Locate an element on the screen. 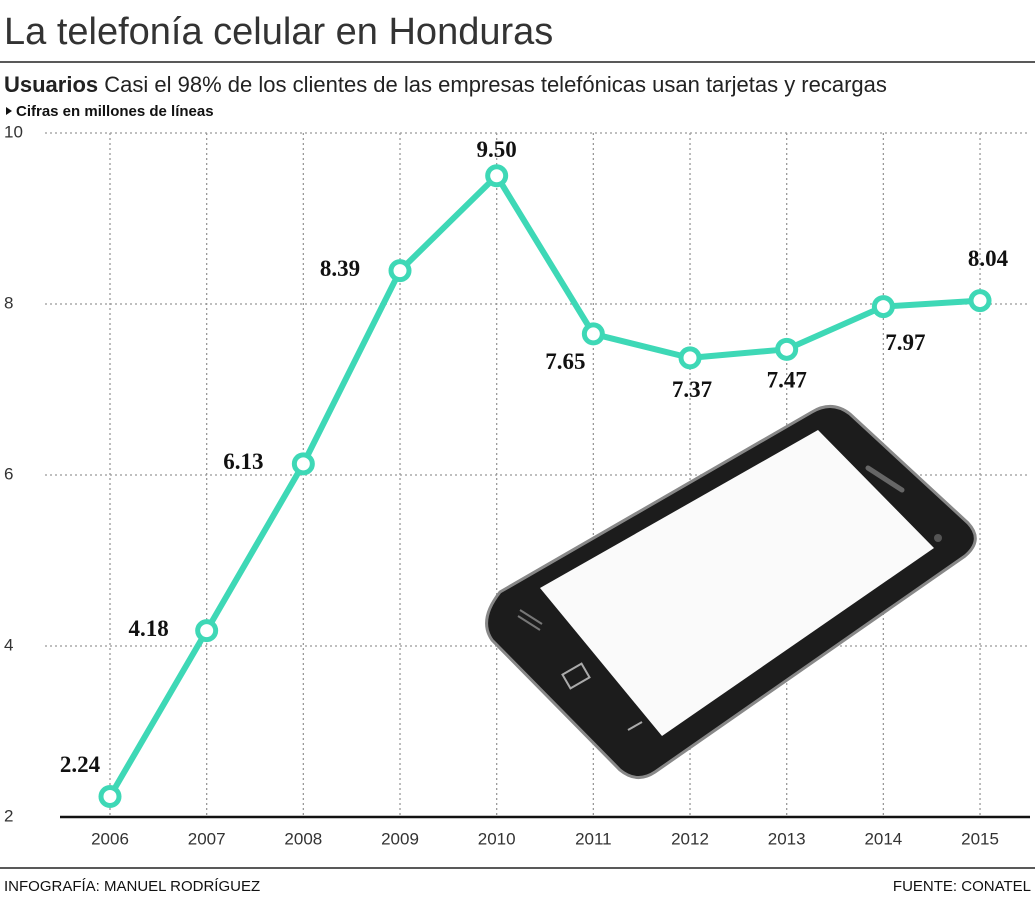 This screenshot has width=1035, height=900. value-label: 7.97 is located at coordinates (905, 342).